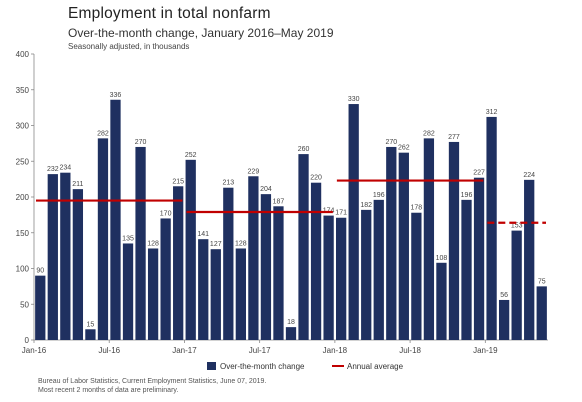  Describe the element at coordinates (53, 169) in the screenshot. I see `data-label: 232` at that location.